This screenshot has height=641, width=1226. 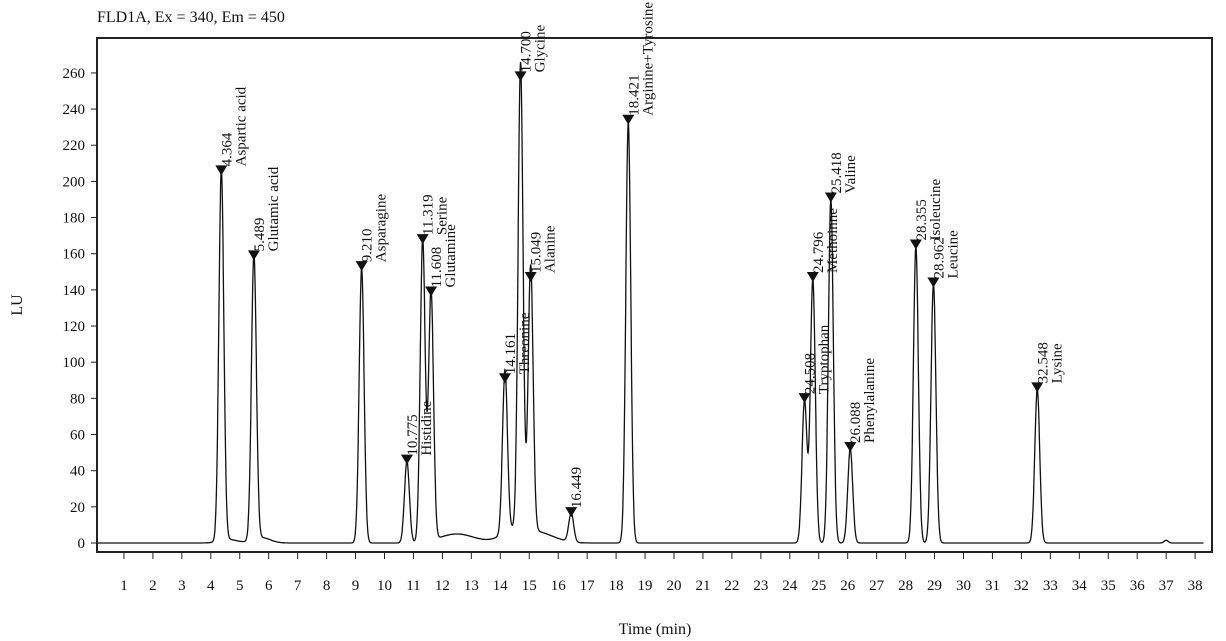 I want to click on x-tick-label: 17, so click(x=588, y=586).